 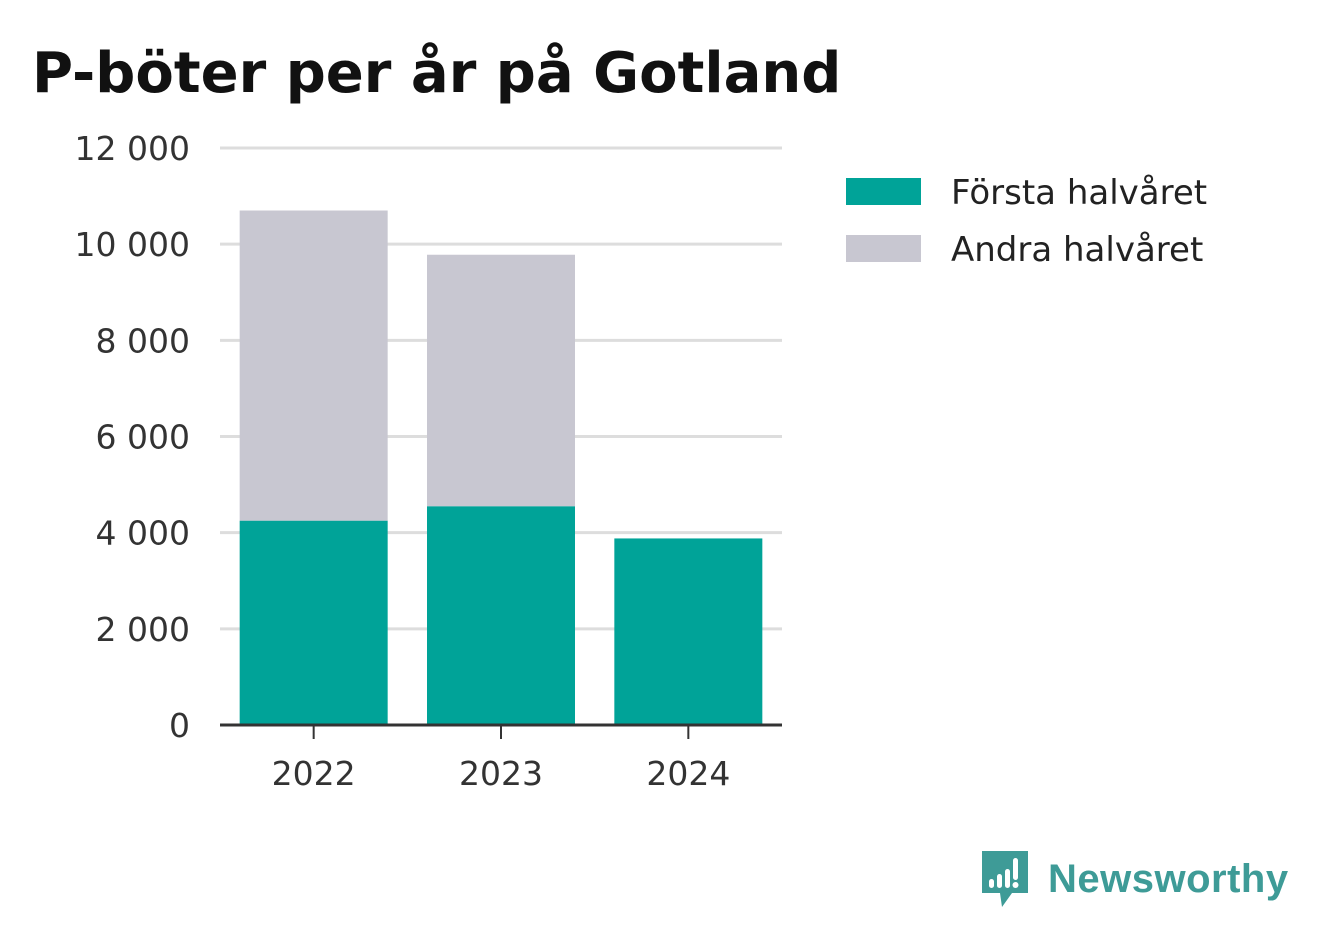 I want to click on brand-logo: Newsworthy, so click(x=1134, y=879).